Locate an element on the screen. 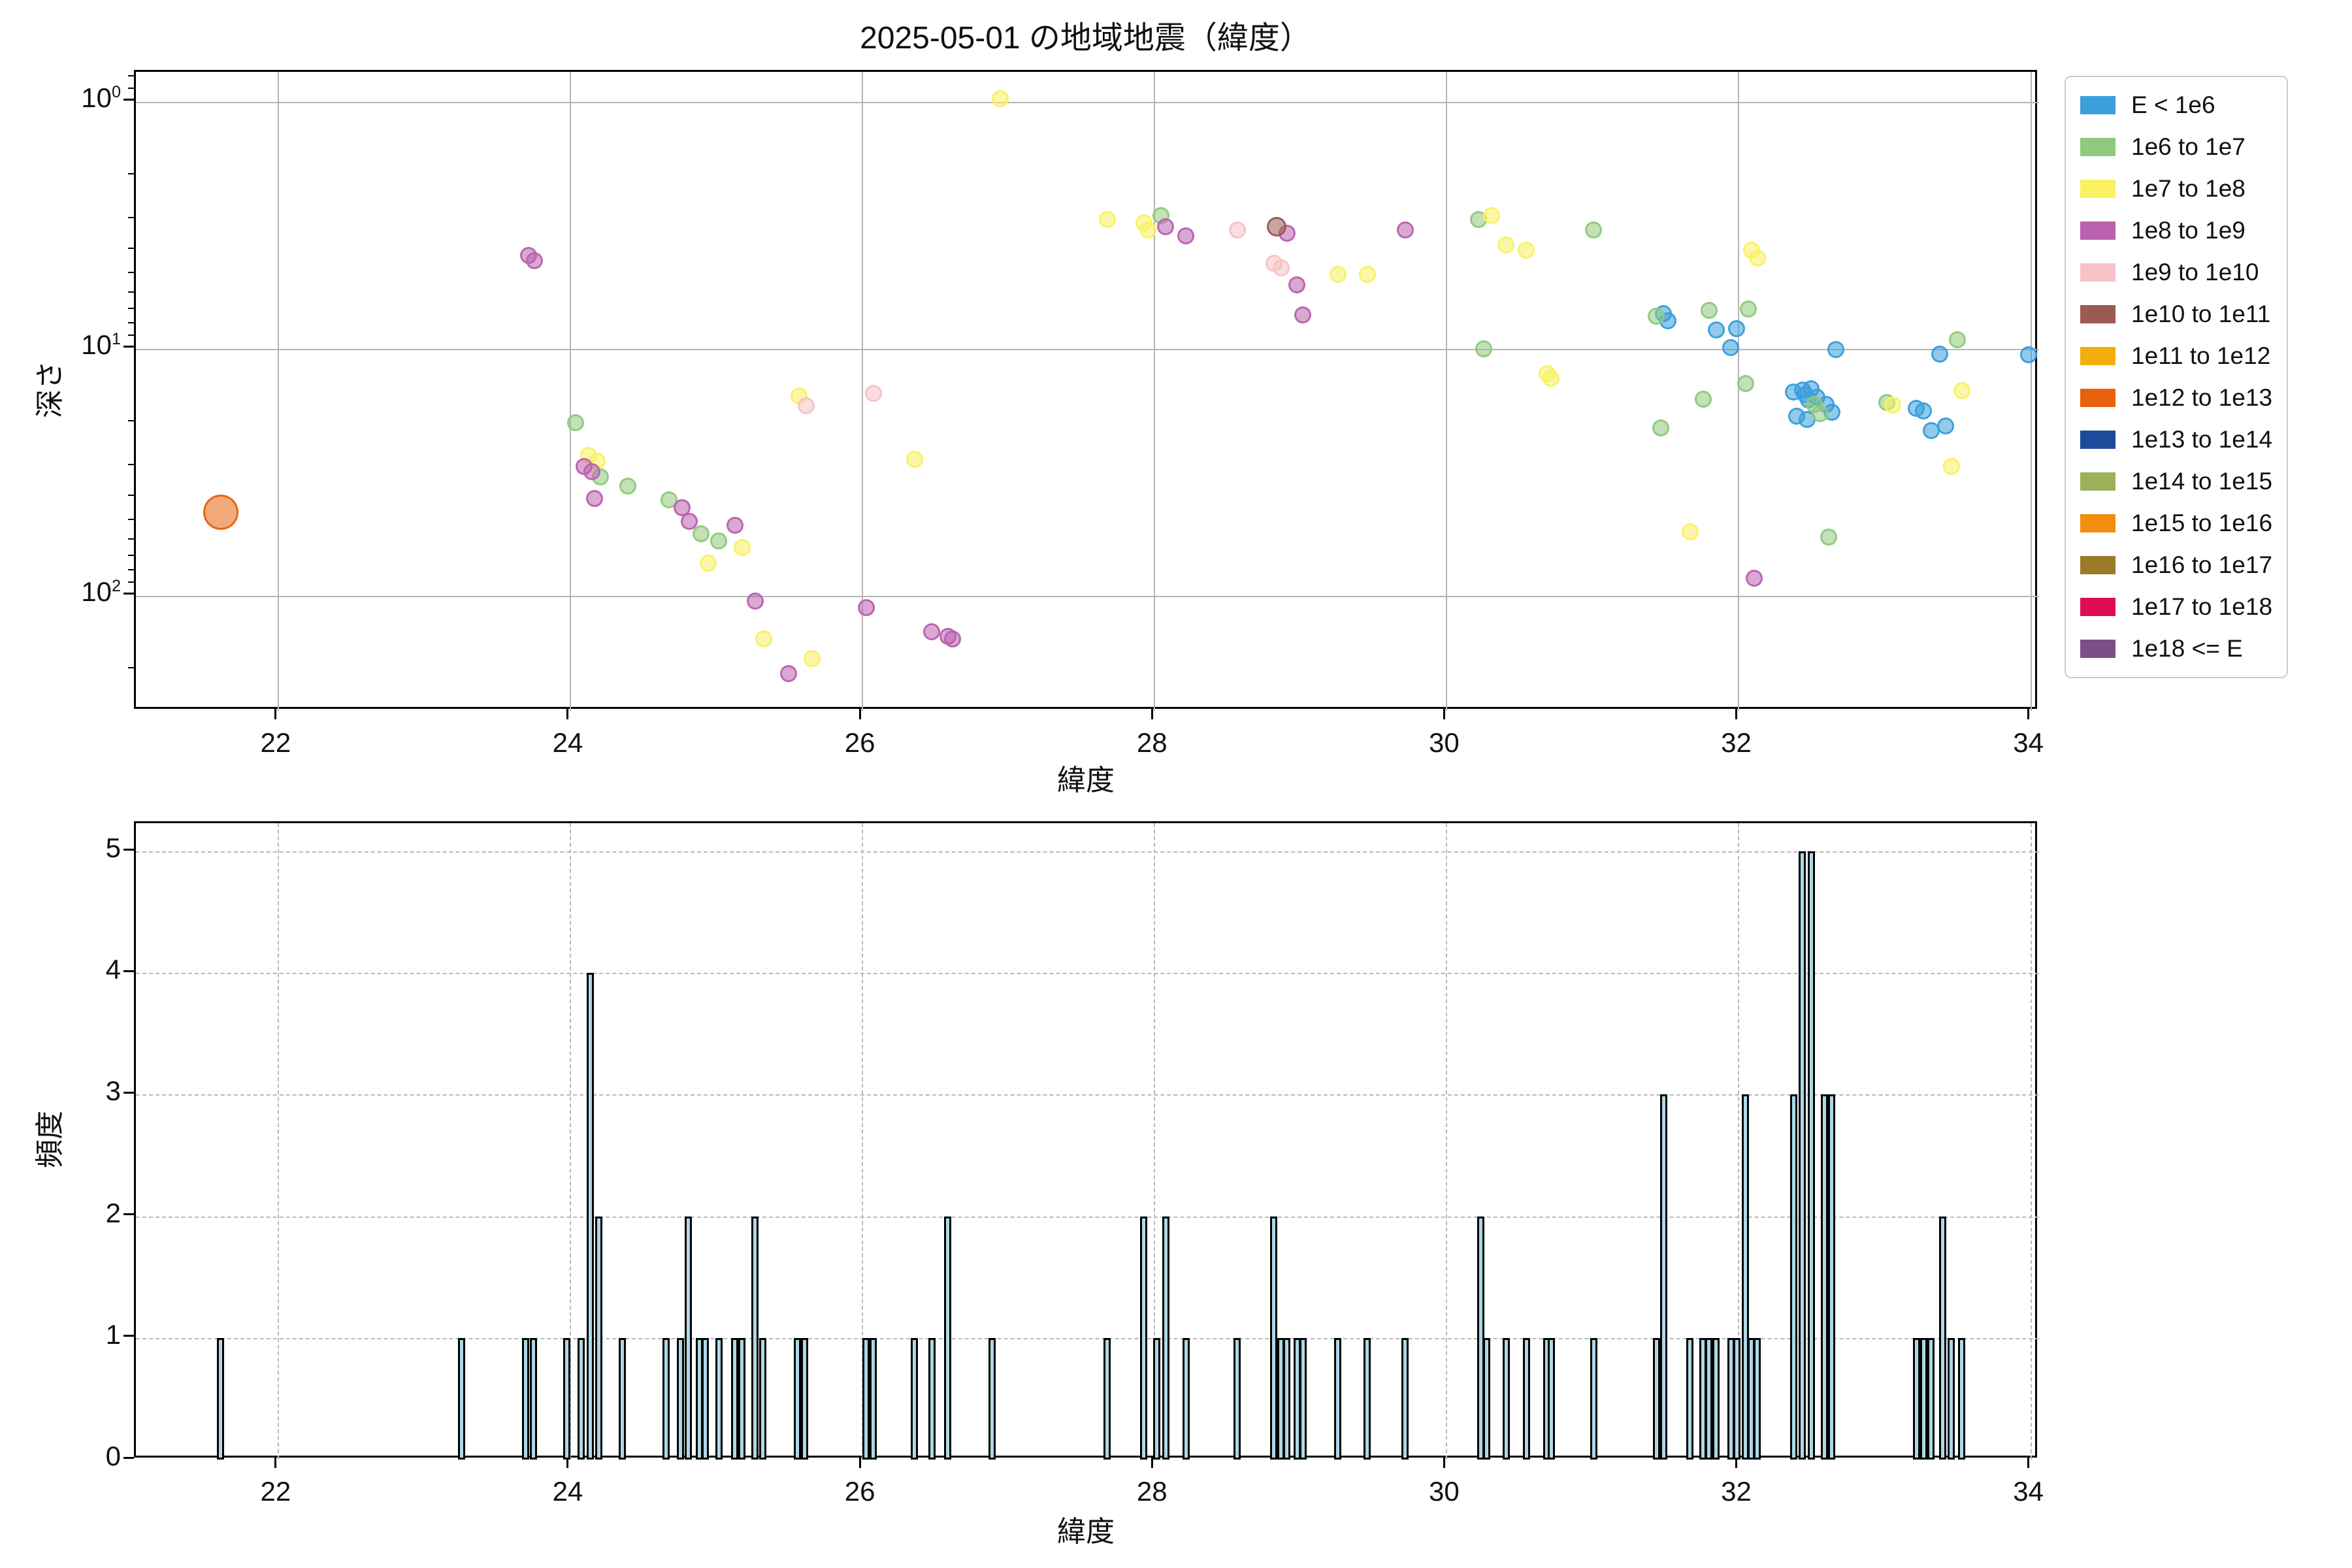  legend-row: 1e15 to 1e16 is located at coordinates (2176, 523).